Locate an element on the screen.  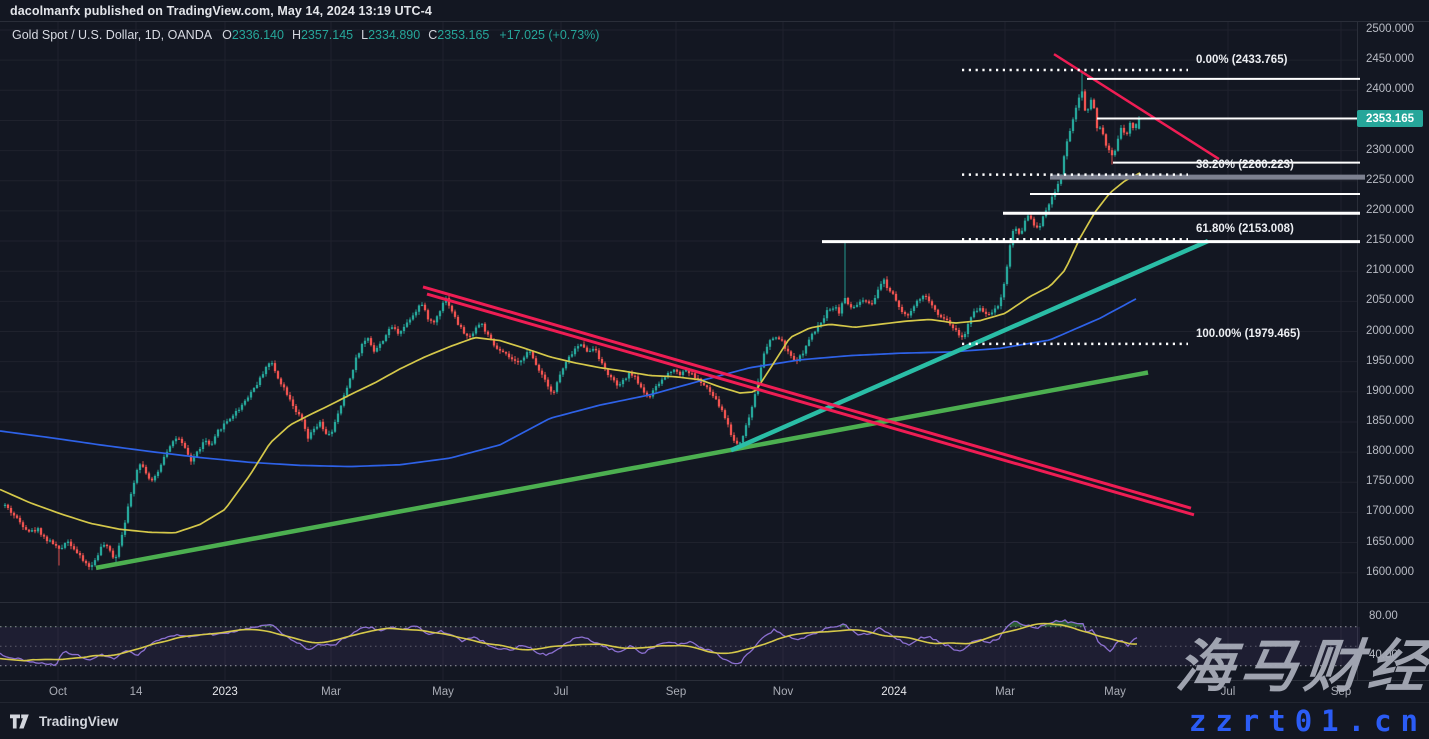
fib-label-61.80%: 61.80% (2153.008) is located at coordinates (1245, 229).